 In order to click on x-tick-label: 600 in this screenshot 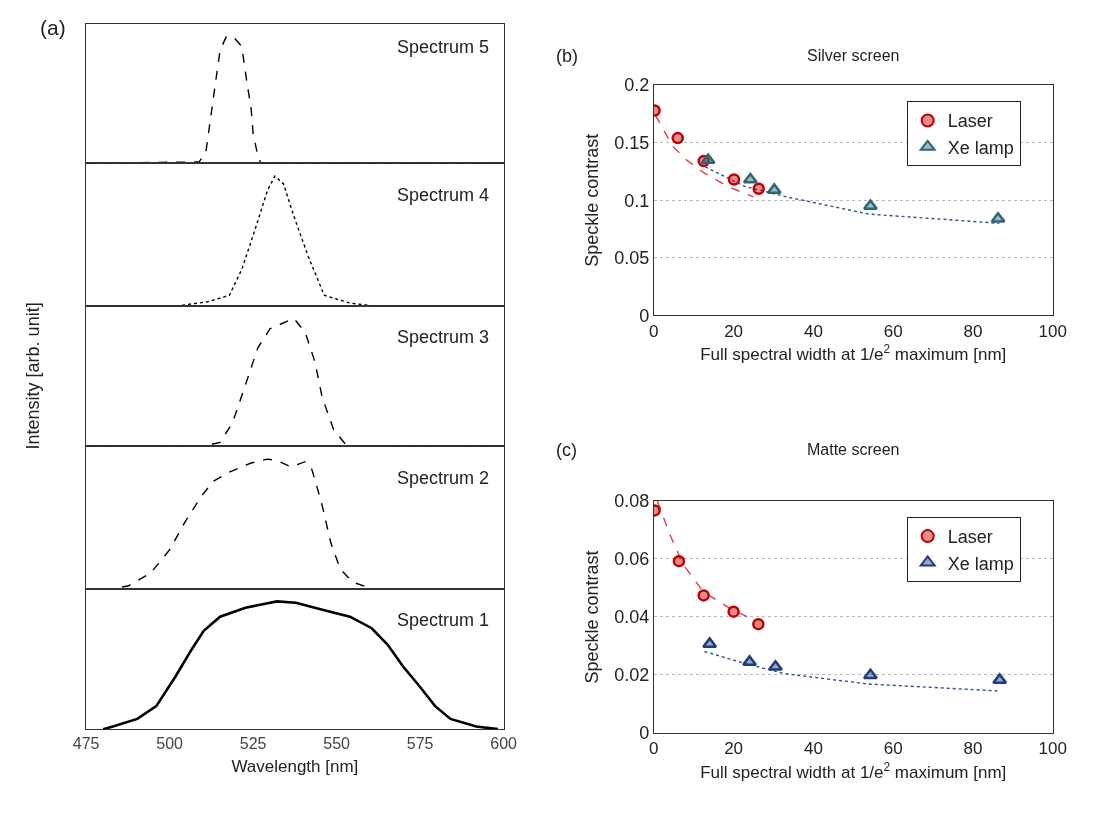, I will do `click(504, 744)`.